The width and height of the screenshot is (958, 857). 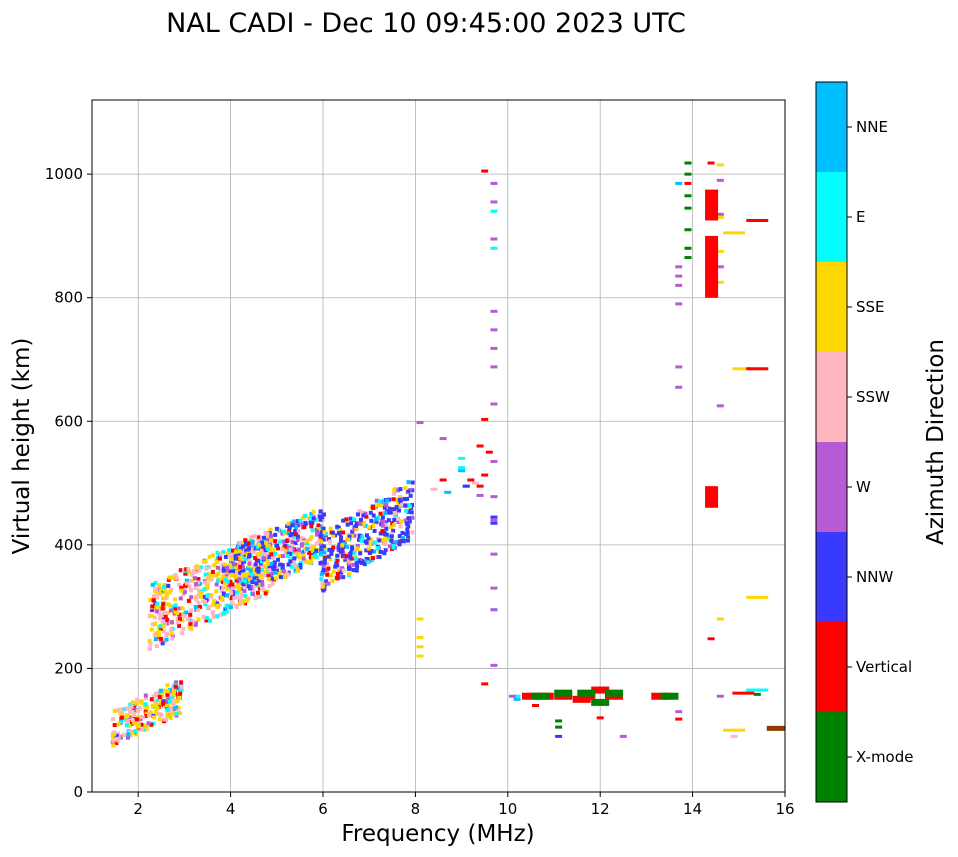 What do you see at coordinates (426, 23) in the screenshot?
I see `chart-title: NAL CADI - Dec 10 09:45:00 2023 UTC` at bounding box center [426, 23].